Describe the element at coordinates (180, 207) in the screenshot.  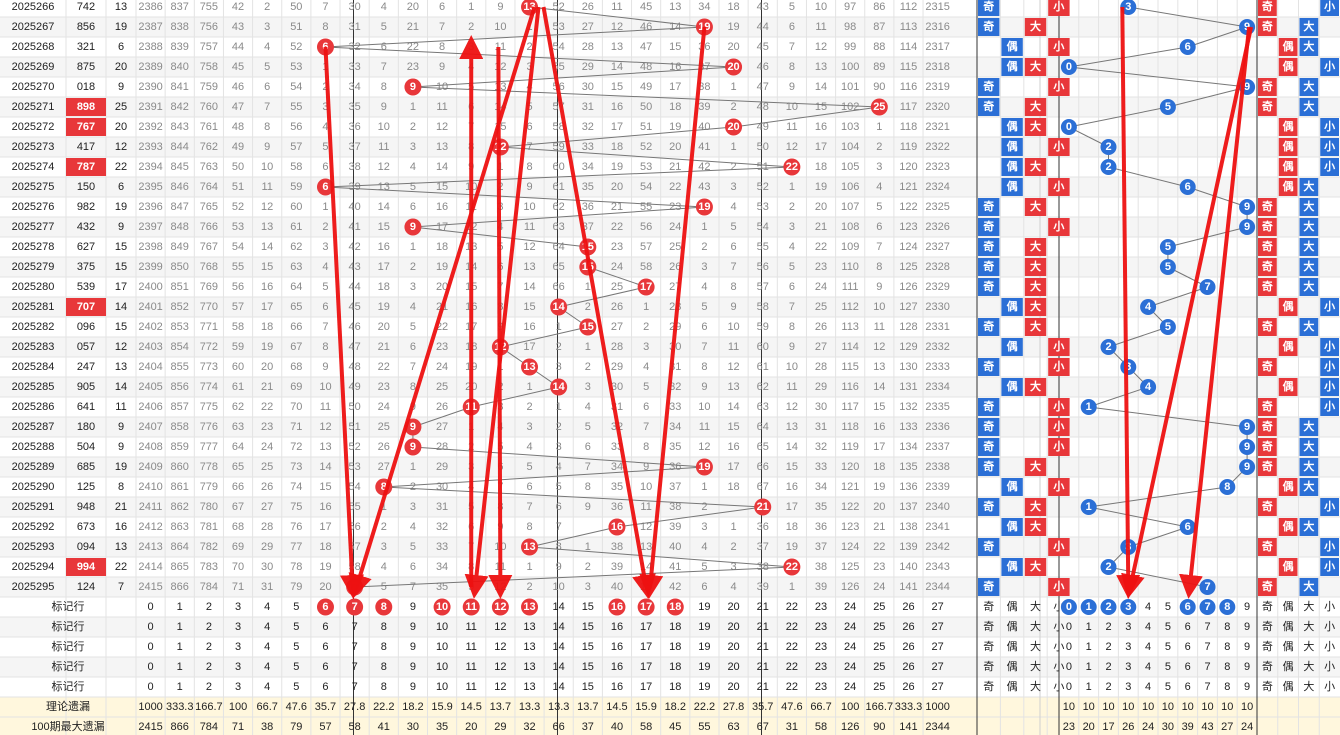
I see `miss-value: 847` at that location.